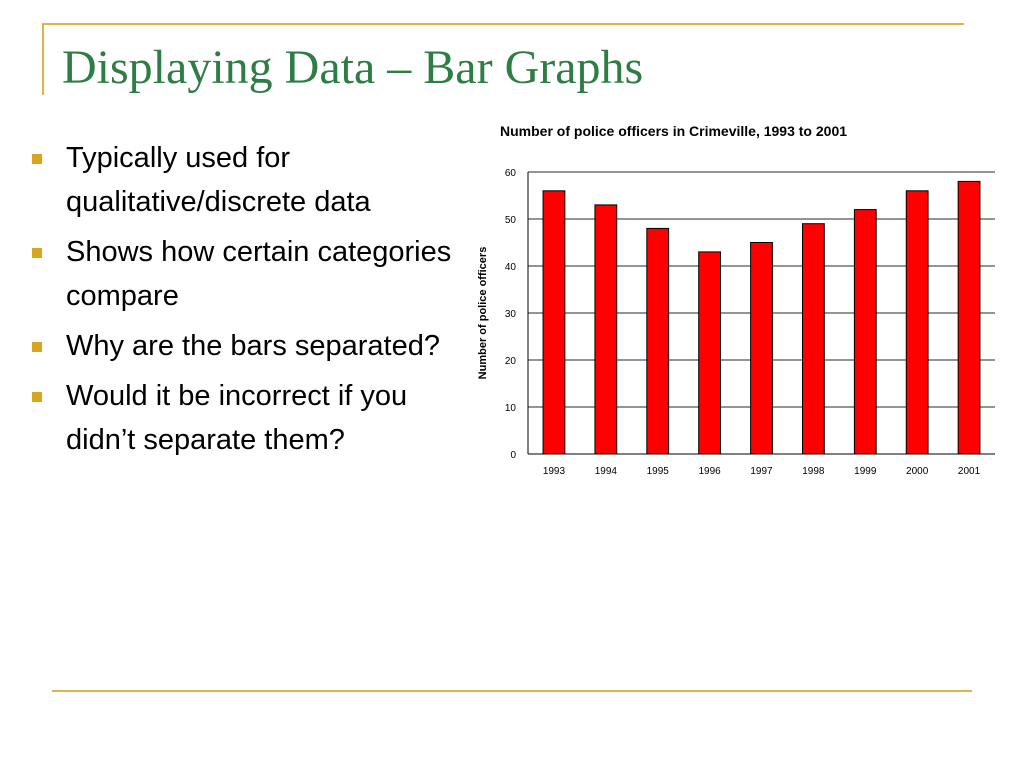 The height and width of the screenshot is (768, 1024). What do you see at coordinates (761, 471) in the screenshot?
I see `x-tick-label: 1997` at bounding box center [761, 471].